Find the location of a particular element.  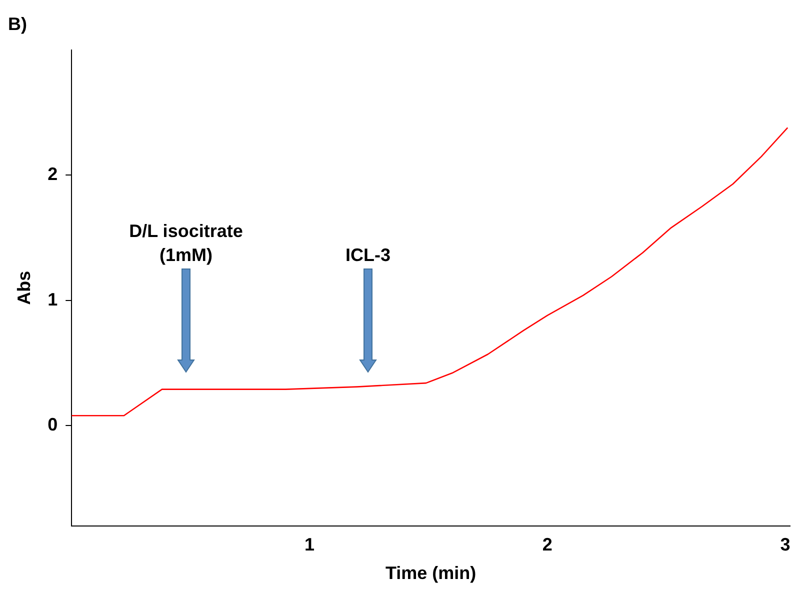

annotation: ICL-3 is located at coordinates (368, 255).